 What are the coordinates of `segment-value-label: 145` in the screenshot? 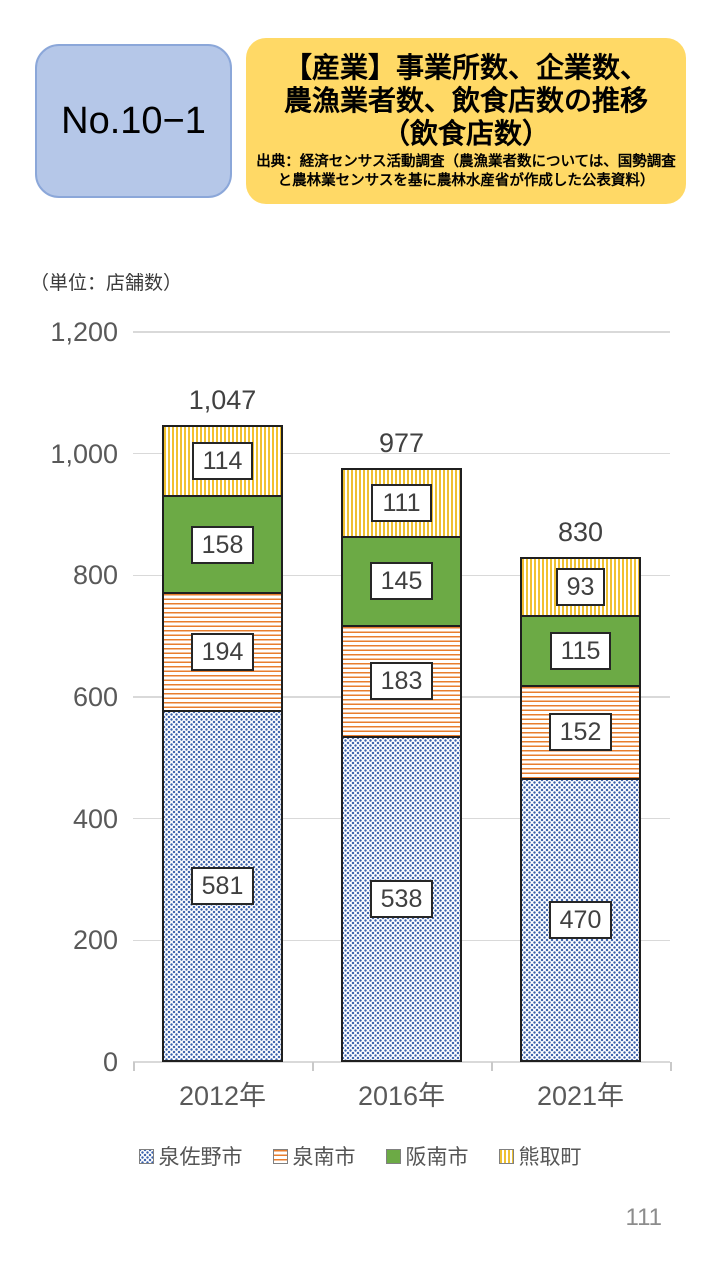 It's located at (401, 581).